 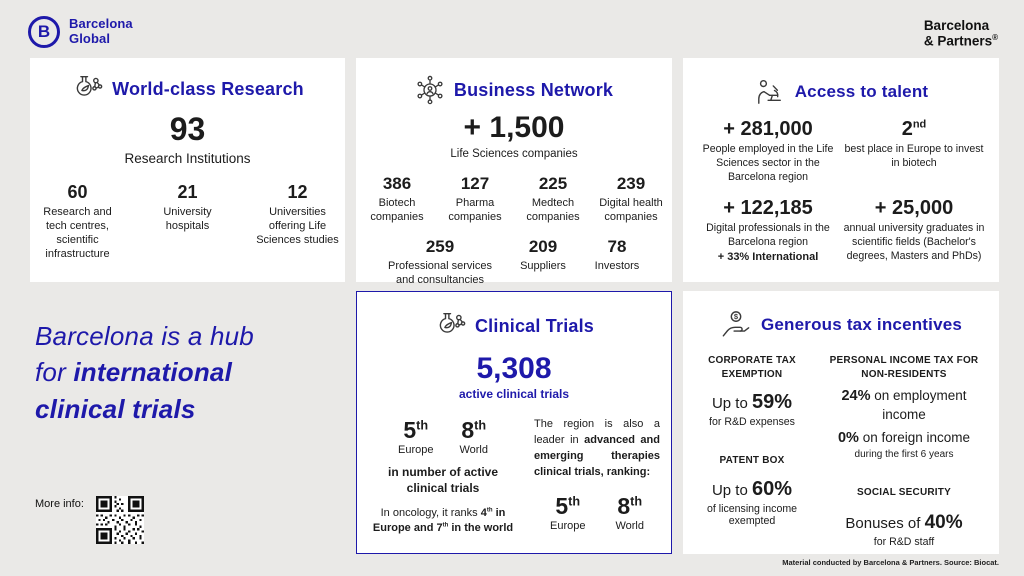 I want to click on stat-value: + 122,185, so click(x=768, y=208).